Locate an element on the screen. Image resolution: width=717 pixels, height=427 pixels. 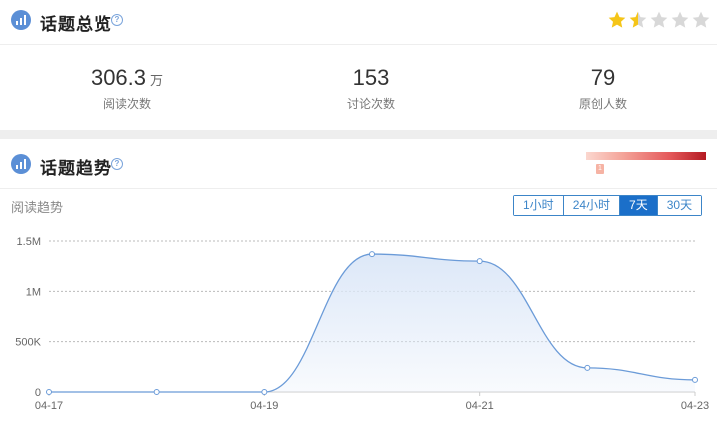
y-tick-label: 1M is located at coordinates (33, 292).